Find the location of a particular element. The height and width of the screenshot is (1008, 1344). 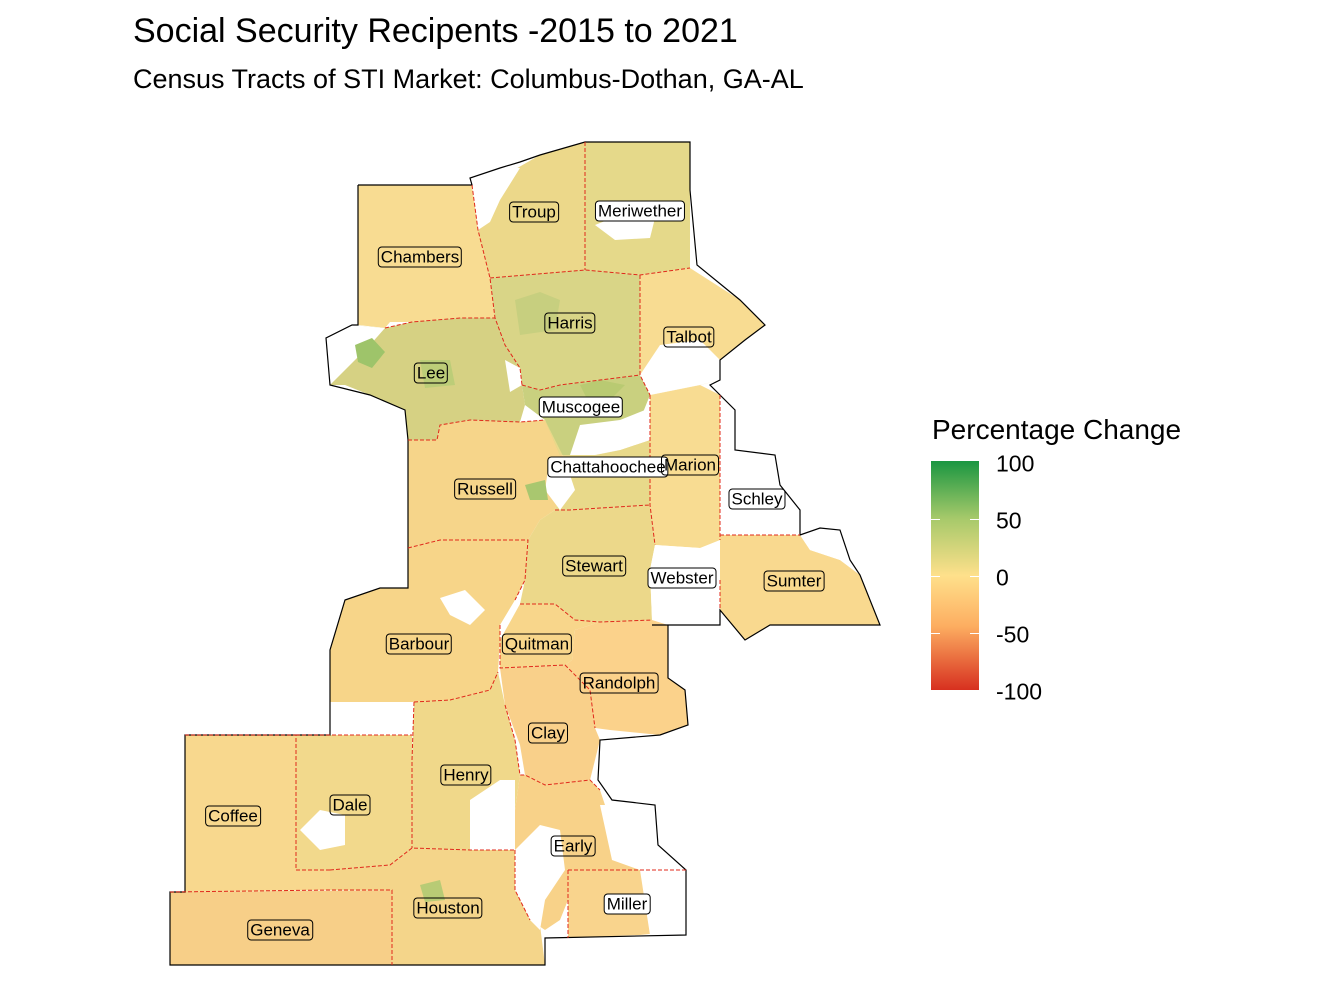

county-label-houston: Houston is located at coordinates (448, 908).